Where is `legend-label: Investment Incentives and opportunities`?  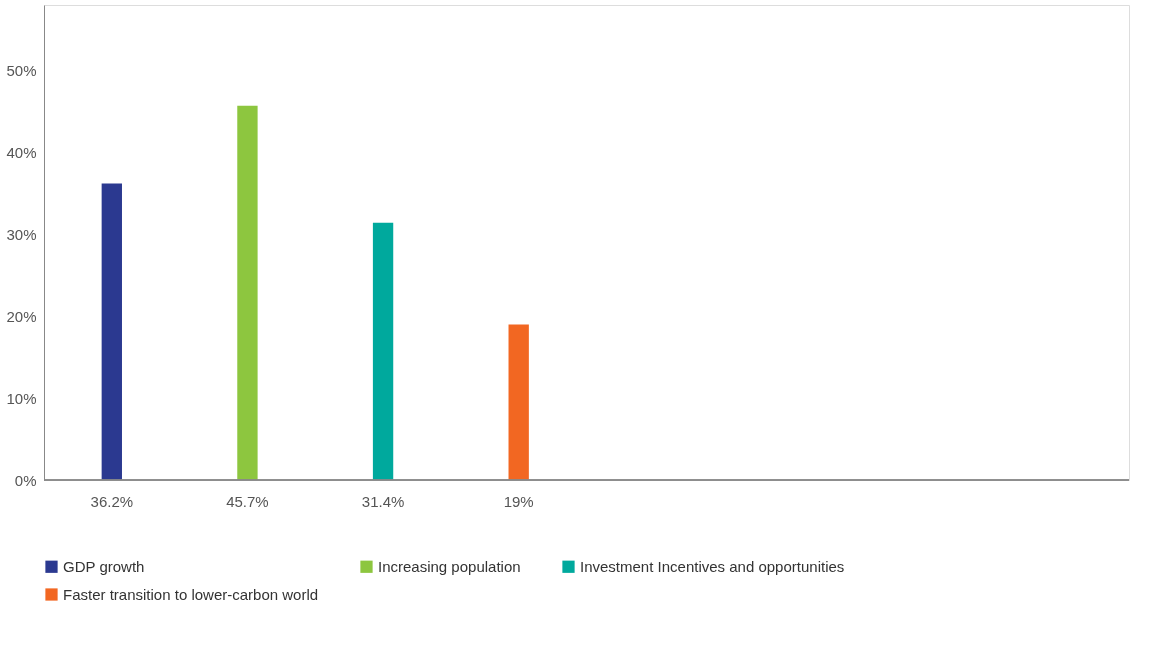
legend-label: Investment Incentives and opportunities is located at coordinates (712, 566).